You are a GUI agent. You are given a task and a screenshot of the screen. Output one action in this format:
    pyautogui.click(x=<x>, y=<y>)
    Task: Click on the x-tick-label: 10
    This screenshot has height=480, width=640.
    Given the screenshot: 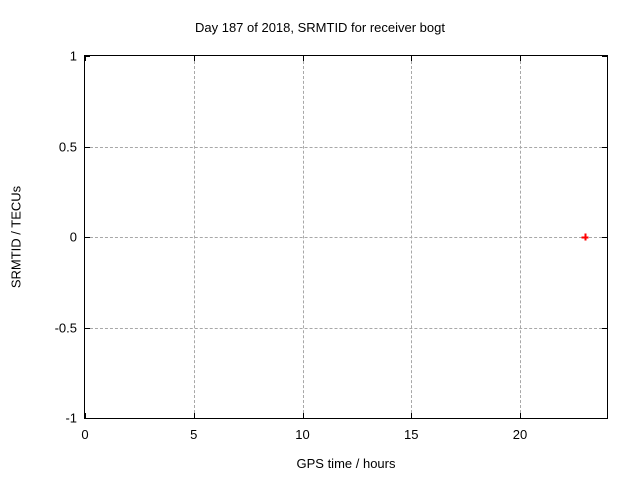 What is the action you would take?
    pyautogui.click(x=302, y=434)
    